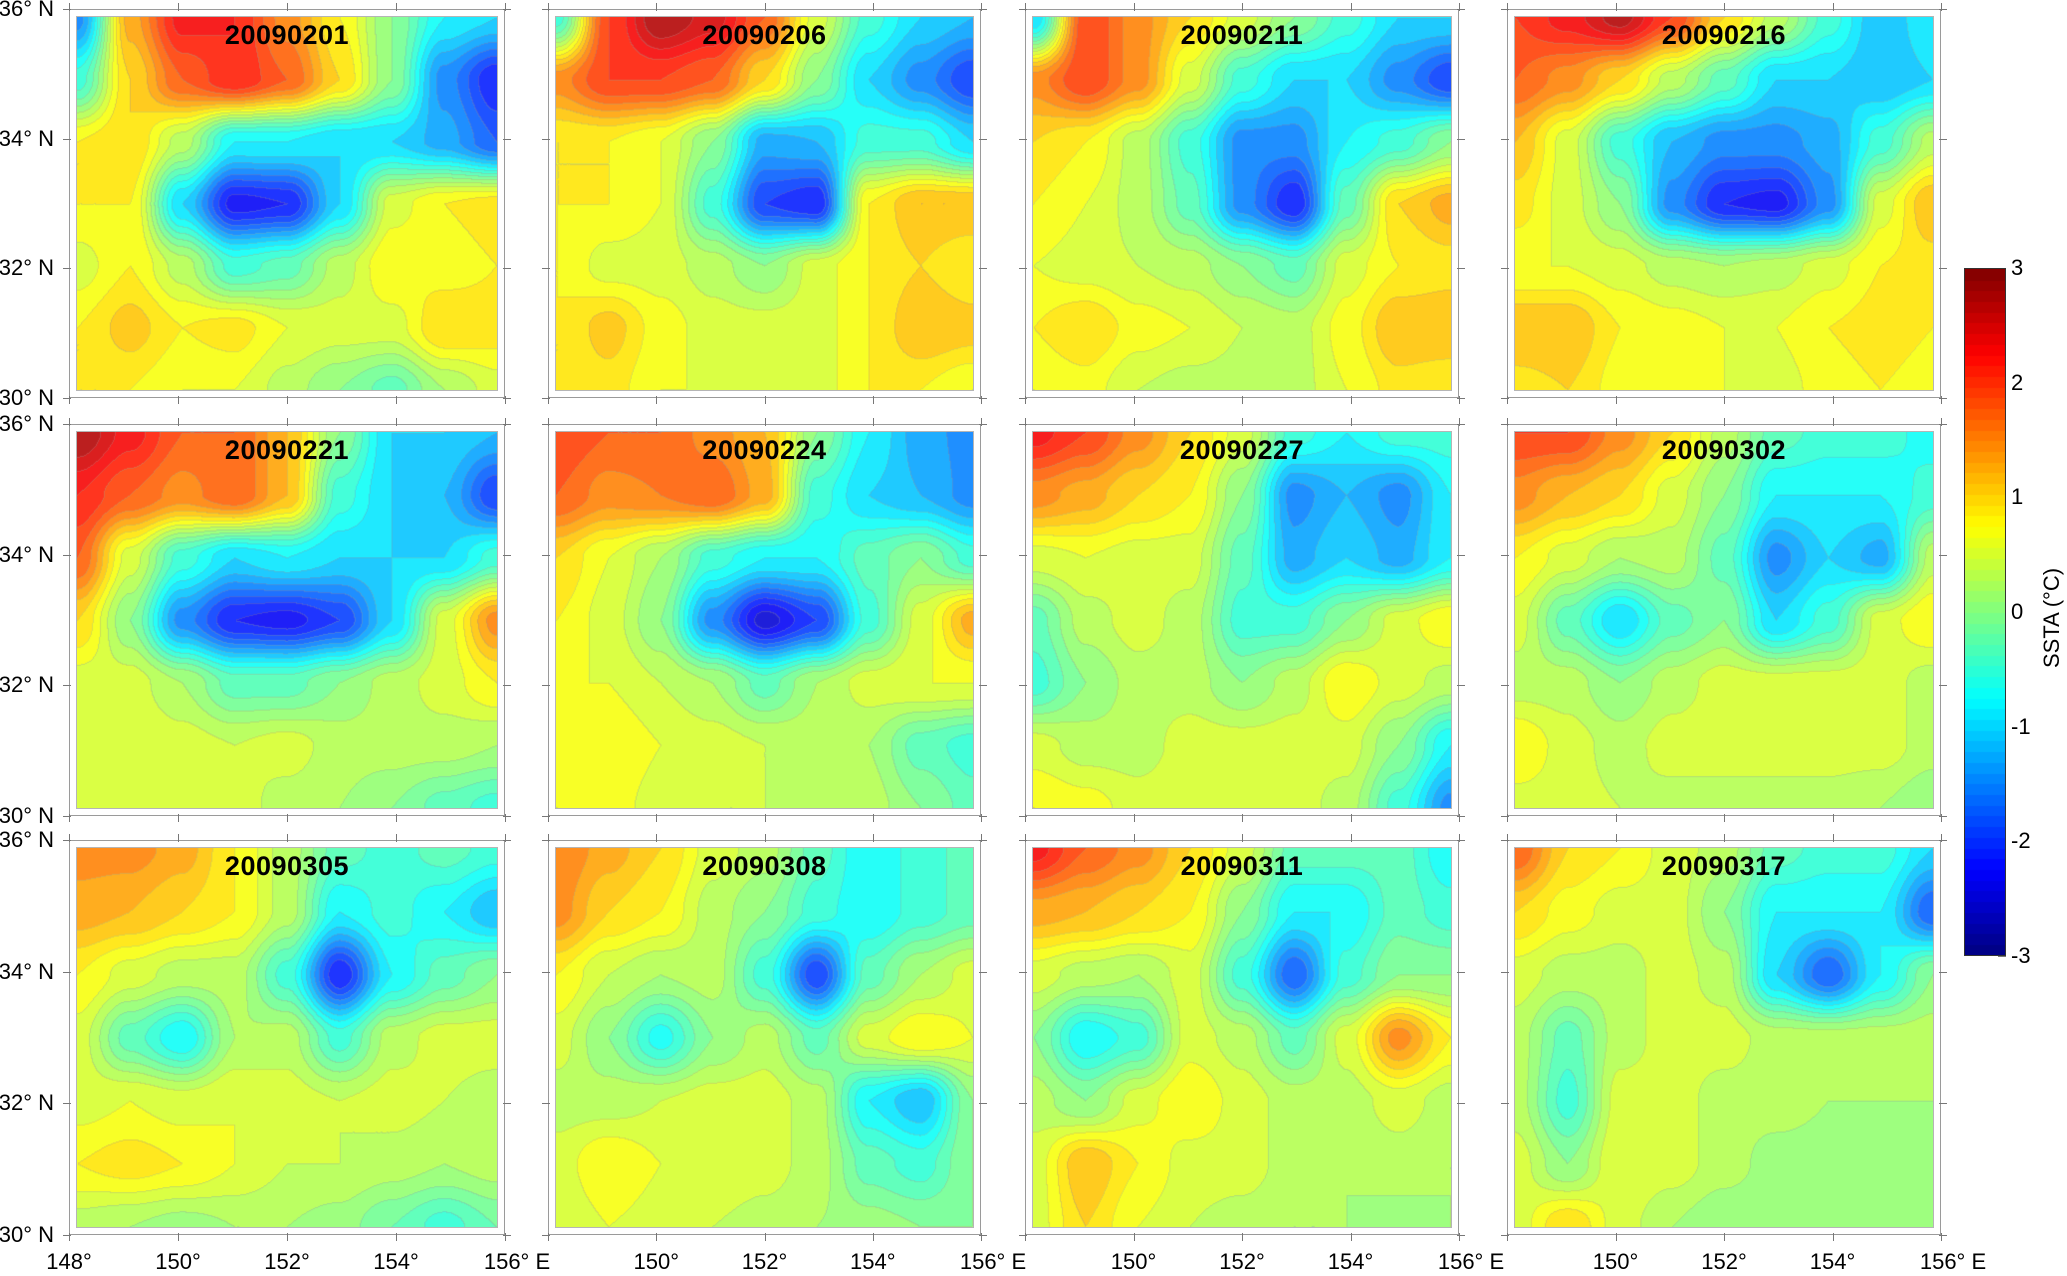  I want to click on colorbar-tick-label: 1, so click(2017, 497).